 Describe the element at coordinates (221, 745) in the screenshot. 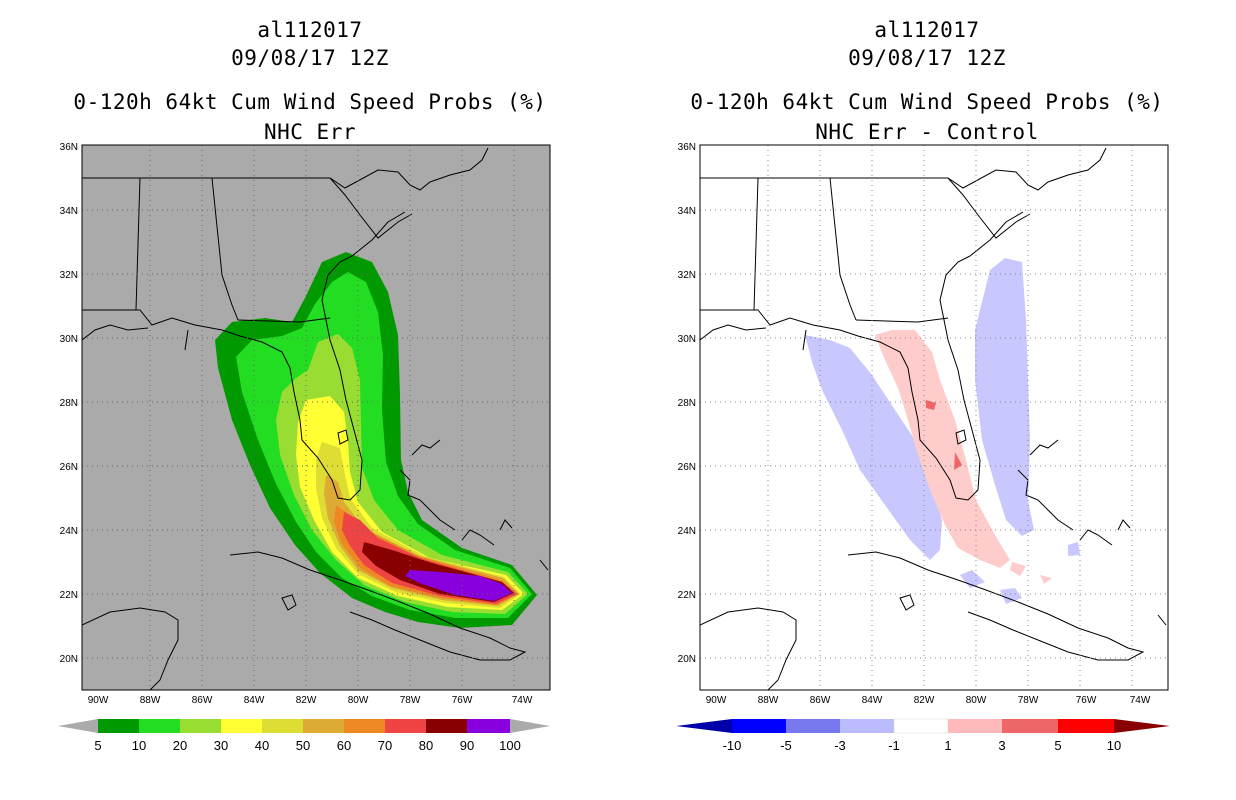

I see `left-colorbar-label: 30` at that location.